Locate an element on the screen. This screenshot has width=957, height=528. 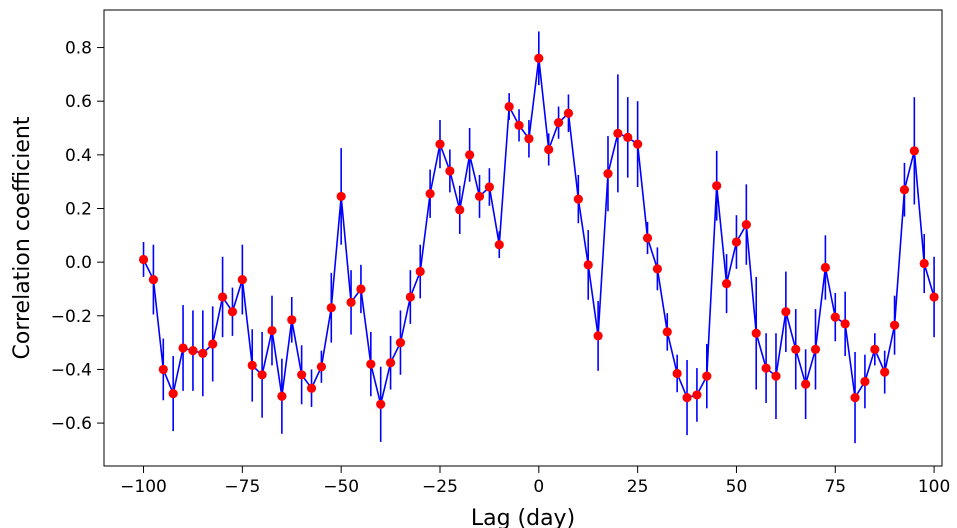
x-axis-ticks: −100 −75 −50 −25 0 25 50 75 100 is located at coordinates (535, 481).